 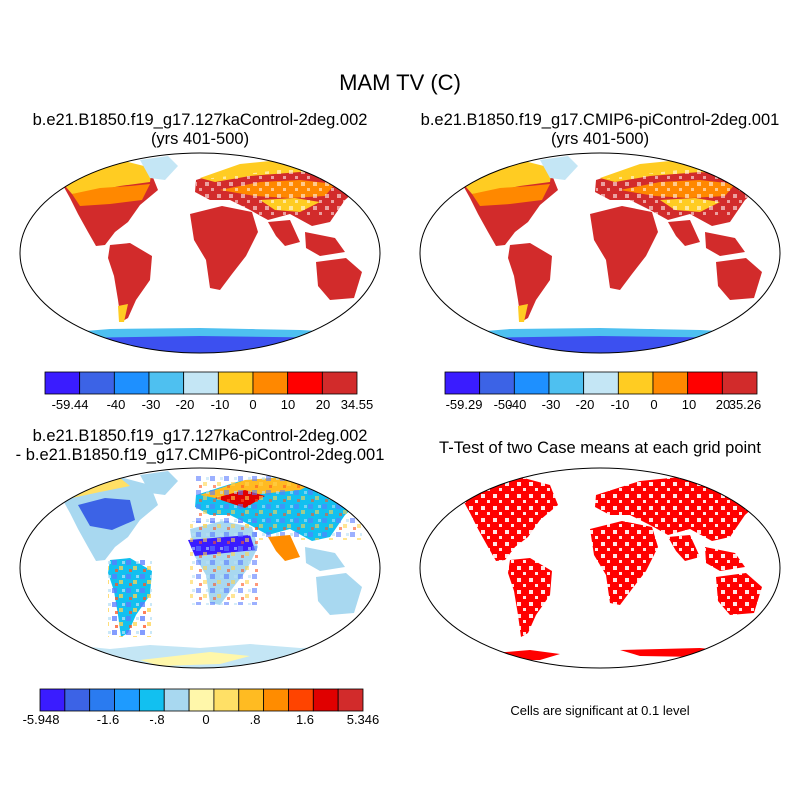 I want to click on colorbar-tick-label: -5.948, so click(x=41, y=719).